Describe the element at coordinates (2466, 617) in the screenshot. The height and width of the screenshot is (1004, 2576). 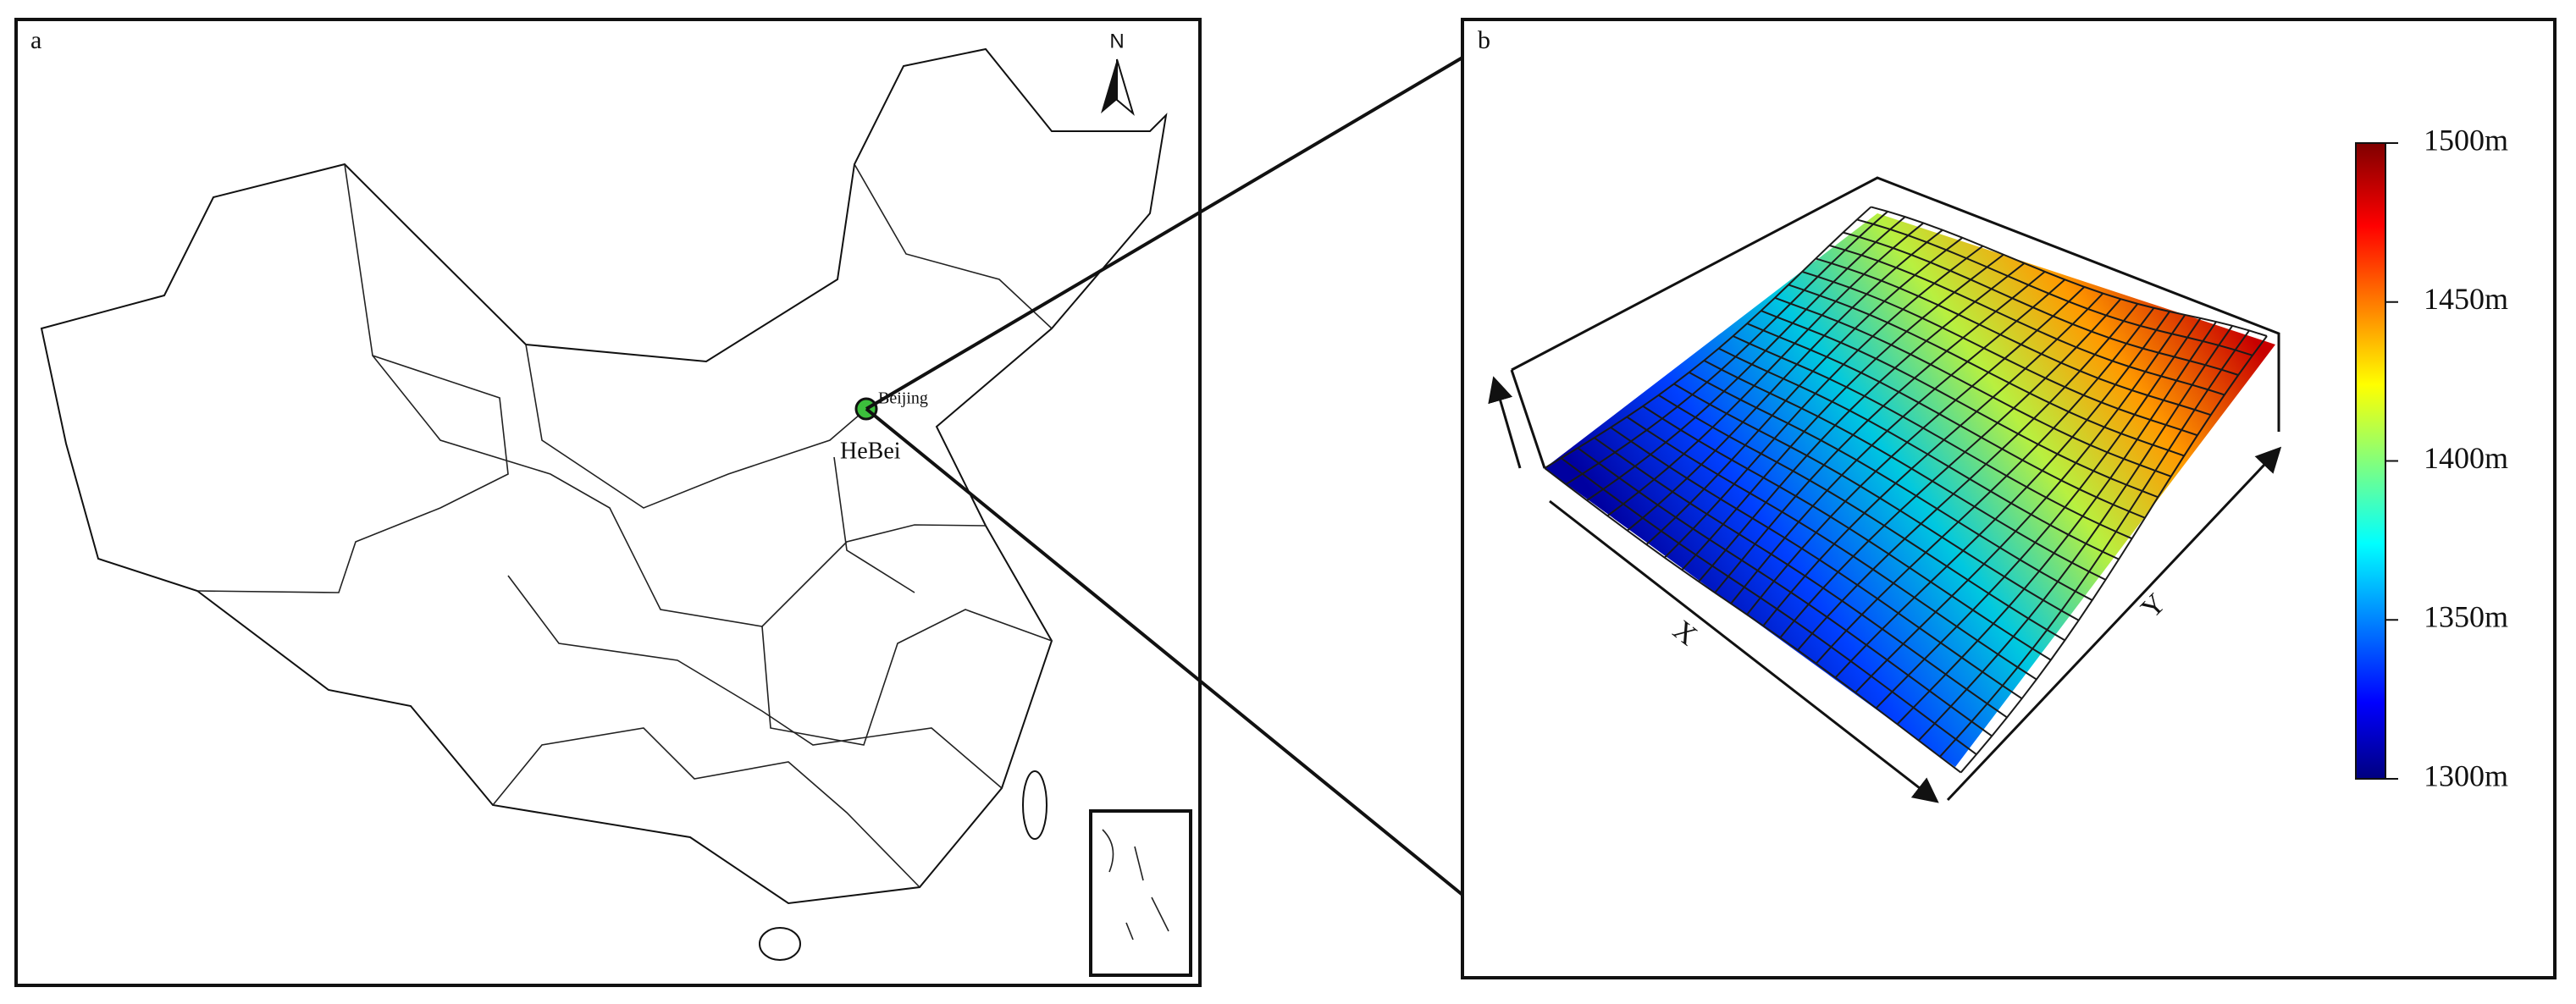
I see `colorbar-tick-label: 1350m` at that location.